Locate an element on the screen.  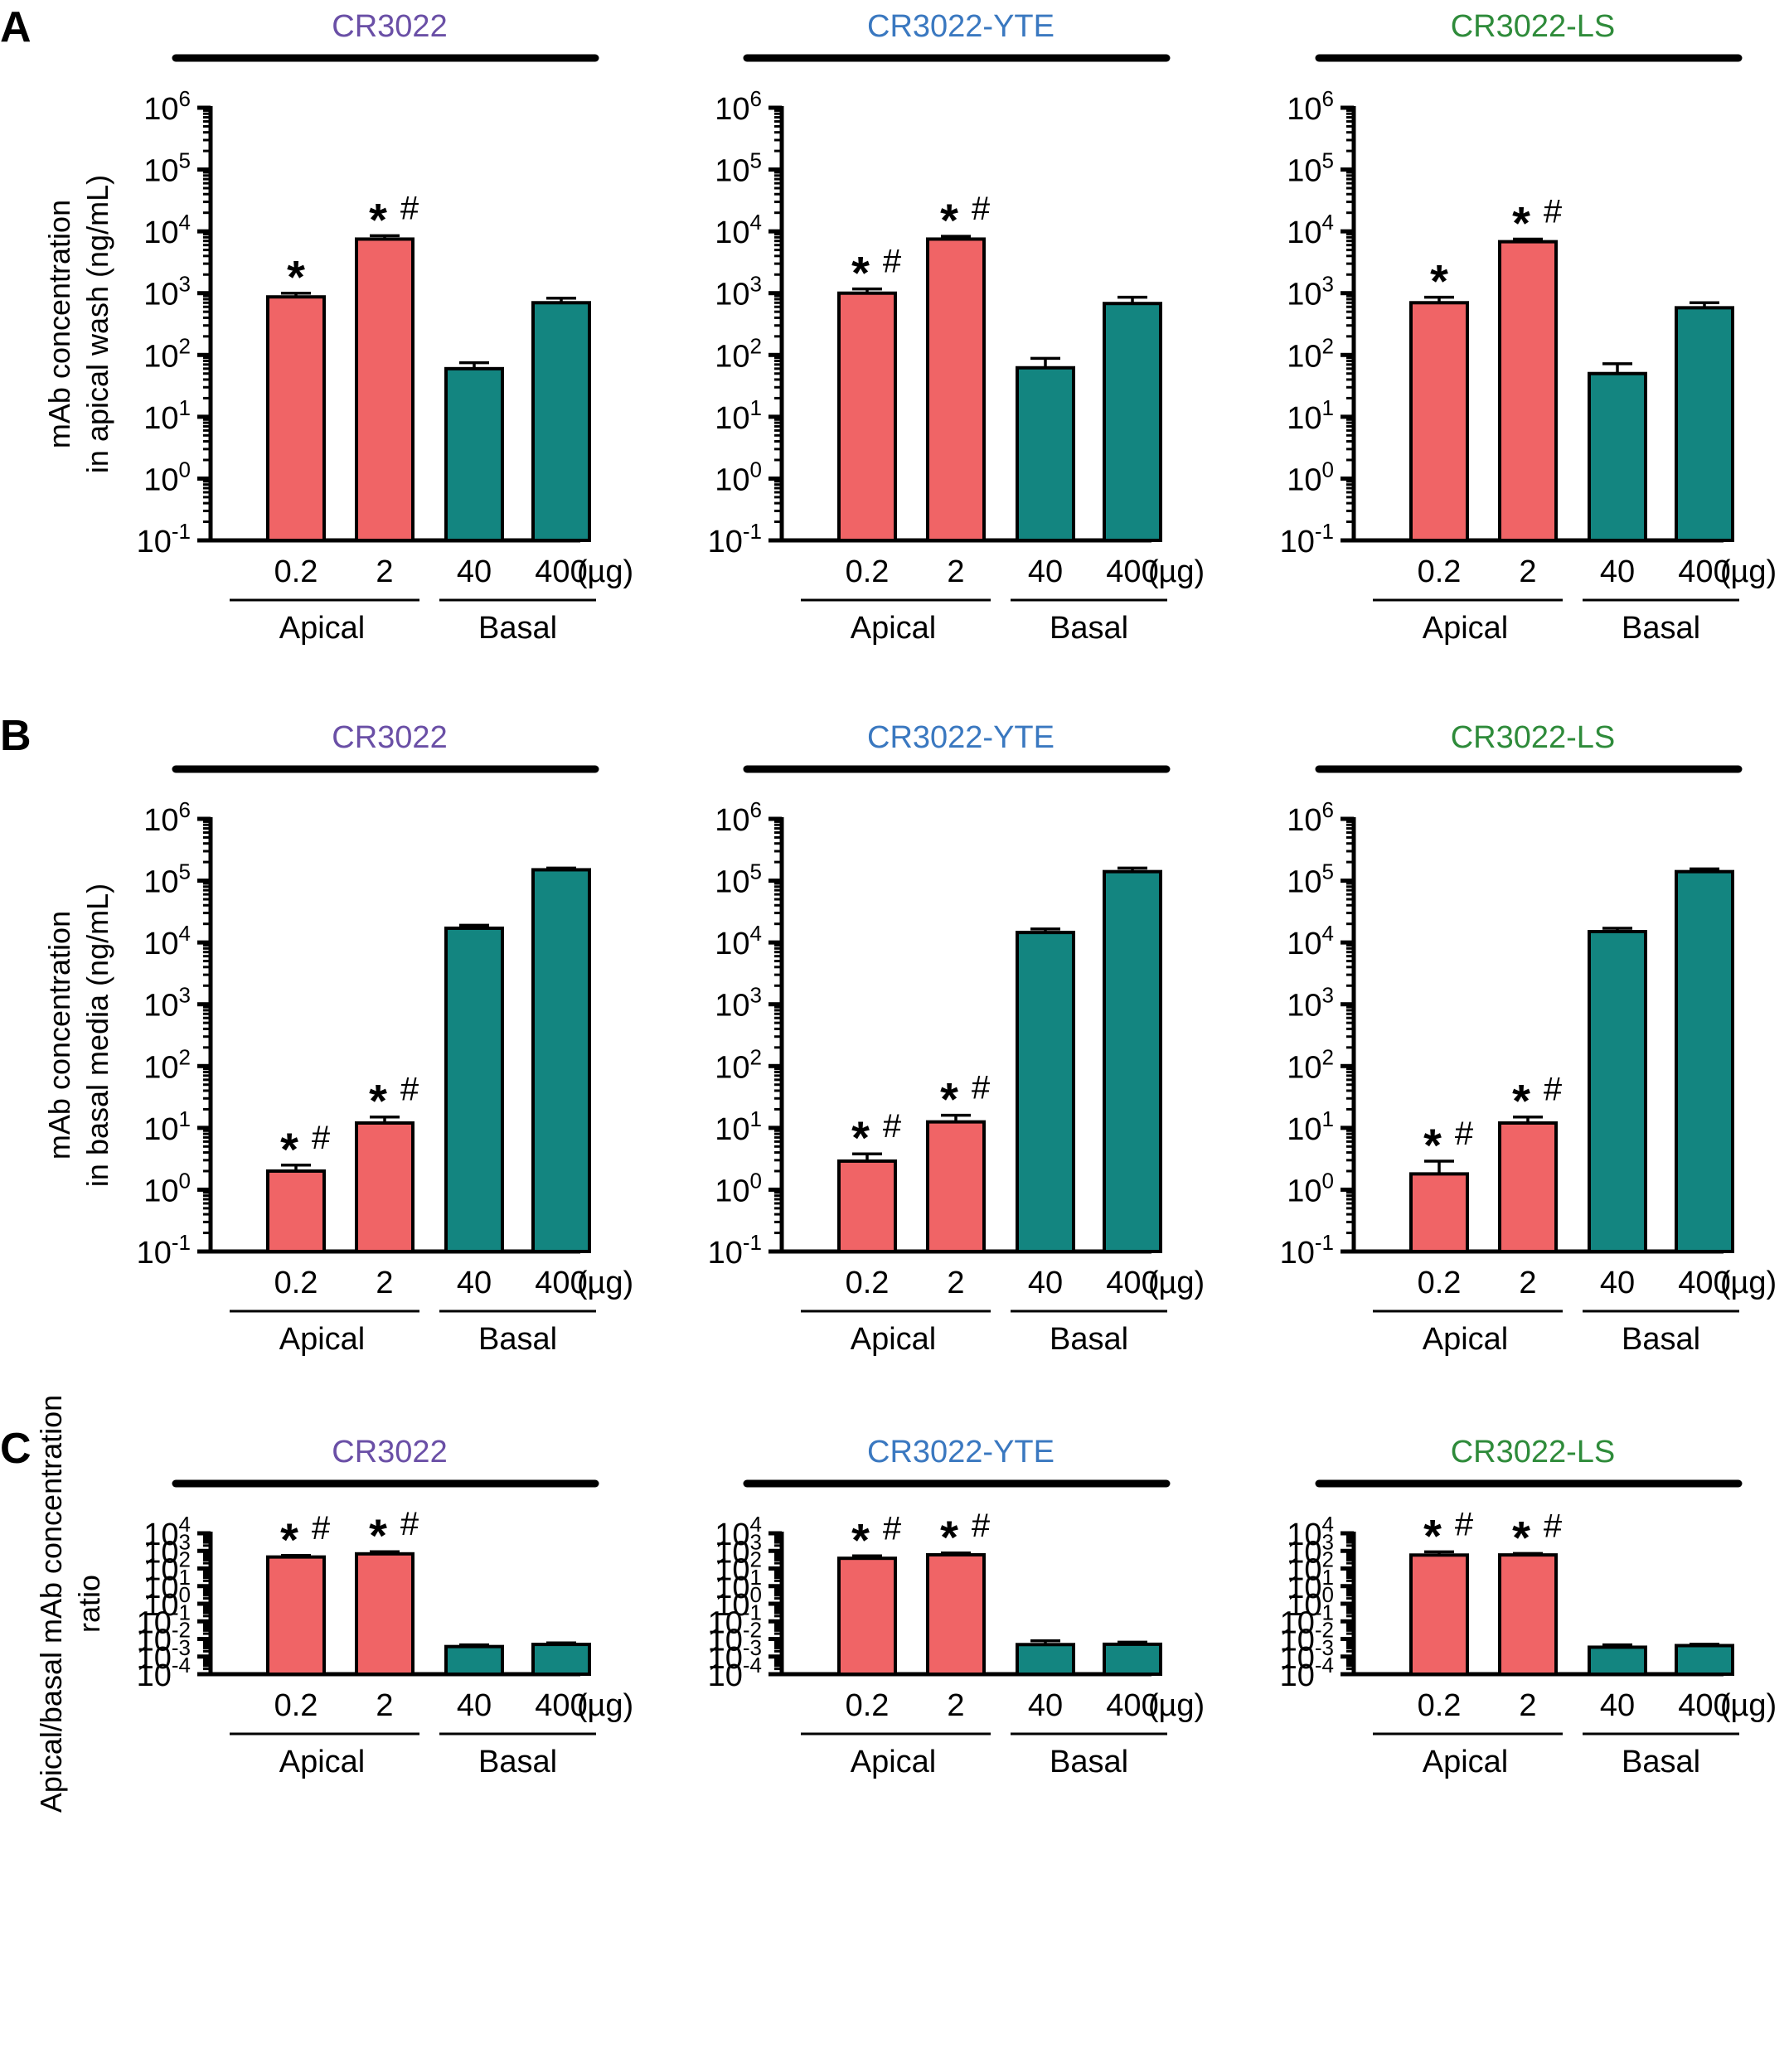
y-tick-label: 10⁻³ is located at coordinates (1307, 1655).